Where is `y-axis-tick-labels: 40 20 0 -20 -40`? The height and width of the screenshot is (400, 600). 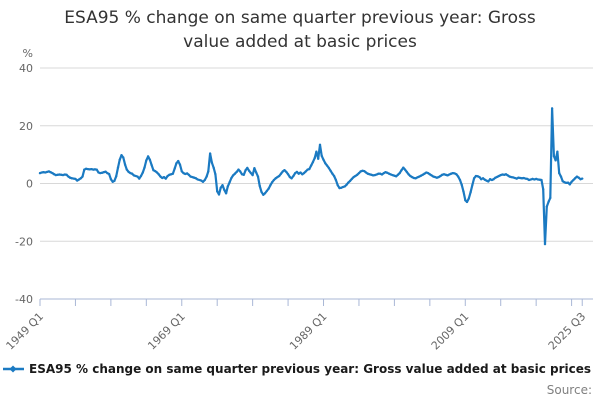 y-axis-tick-labels: 40 20 0 -20 -40 is located at coordinates (24, 184).